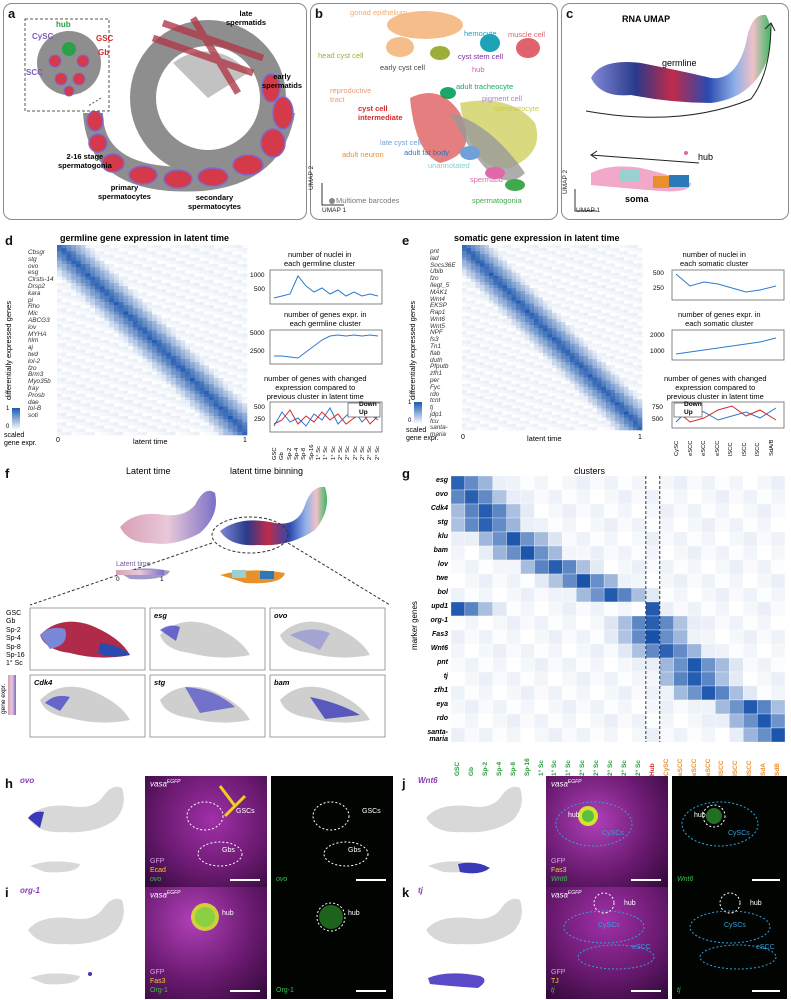 The width and height of the screenshot is (791, 1000). I want to click on b-label-13: adult fat body, so click(427, 152).